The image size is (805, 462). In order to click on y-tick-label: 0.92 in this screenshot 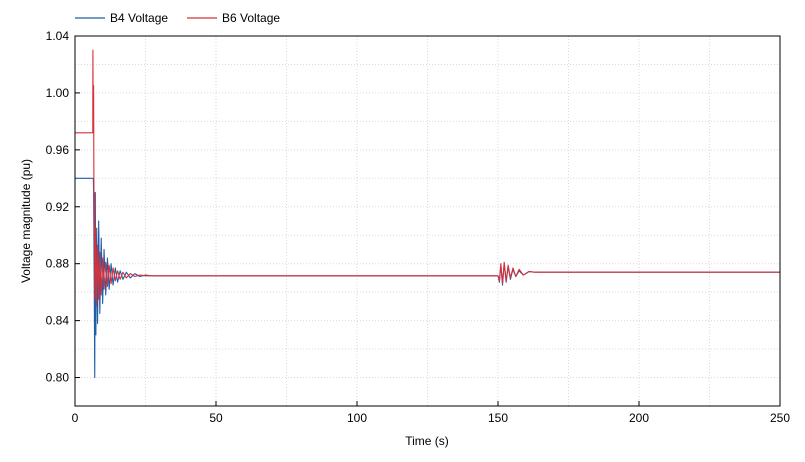, I will do `click(58, 207)`.